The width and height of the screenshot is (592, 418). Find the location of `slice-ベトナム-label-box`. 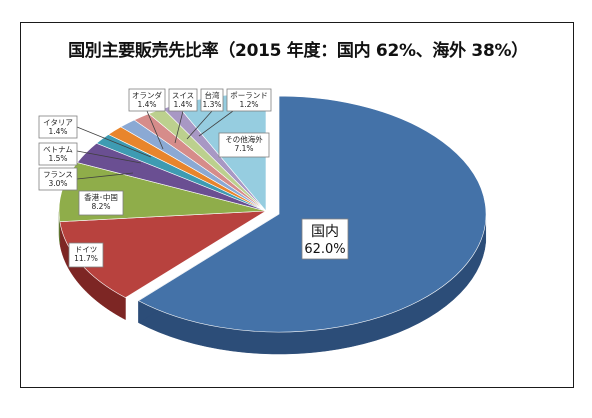

slice-ベトナム-label-box is located at coordinates (58, 154).